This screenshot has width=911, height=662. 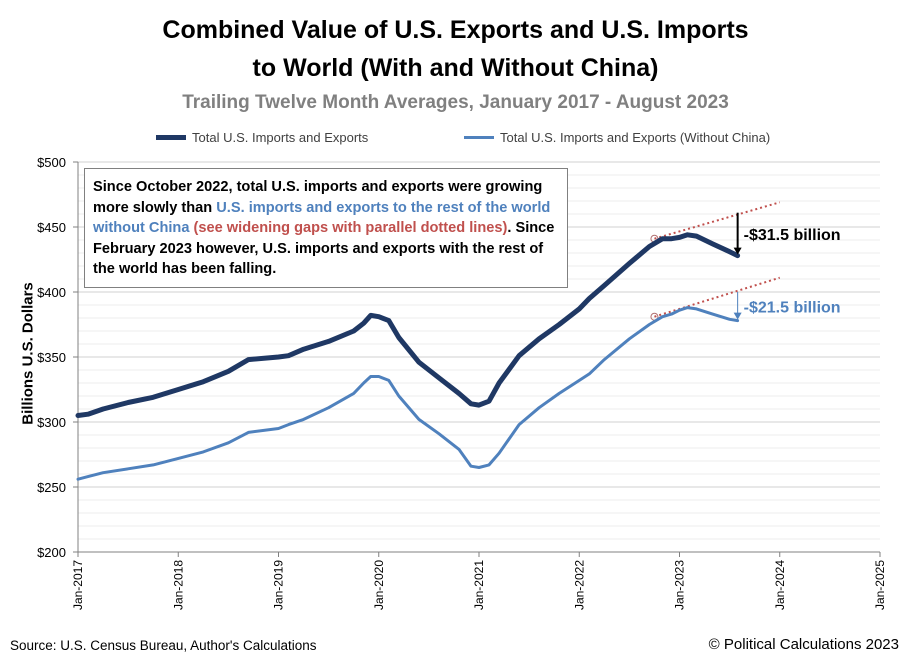 What do you see at coordinates (379, 585) in the screenshot?
I see `x-tick-label: Jan-2020` at bounding box center [379, 585].